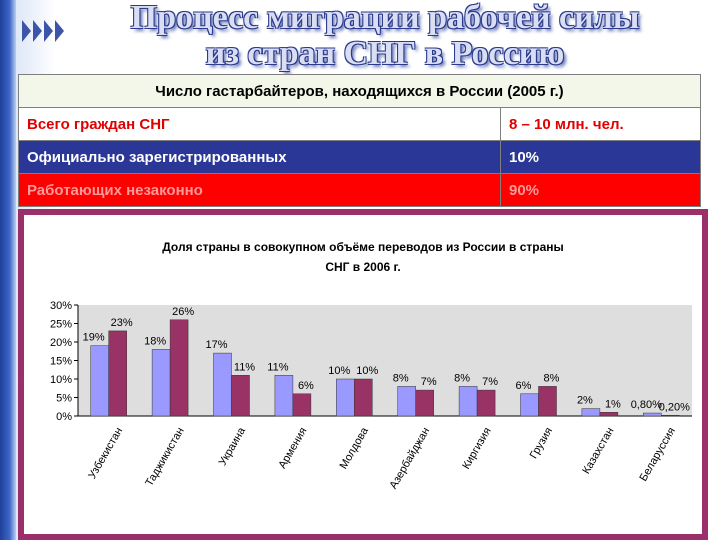  Describe the element at coordinates (94, 338) in the screenshot. I see `data-label: 19%` at that location.